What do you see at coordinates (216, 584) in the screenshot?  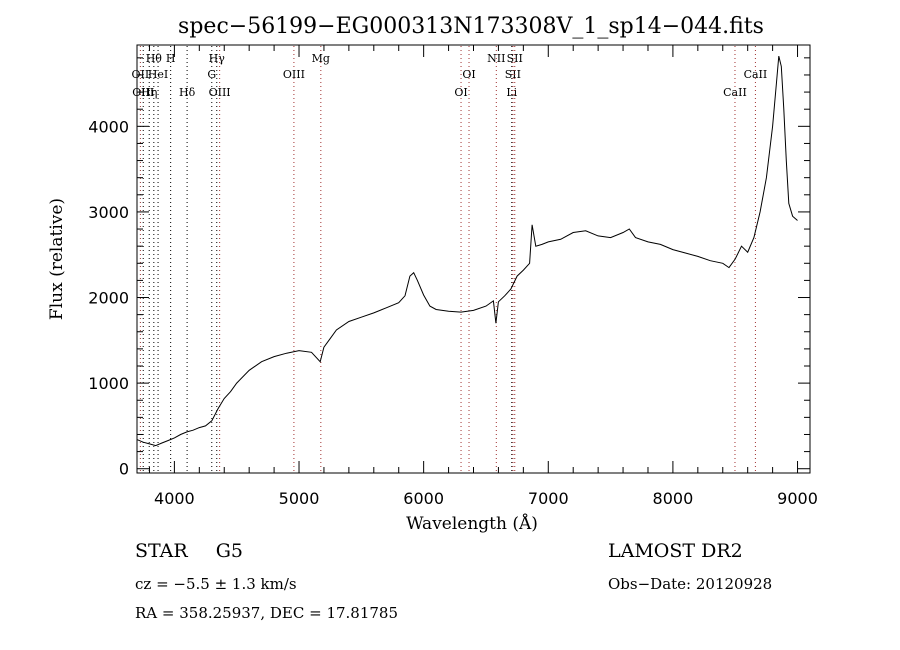 I see `redshift-label: cz = −5.5 ± 1.3 km/s` at bounding box center [216, 584].